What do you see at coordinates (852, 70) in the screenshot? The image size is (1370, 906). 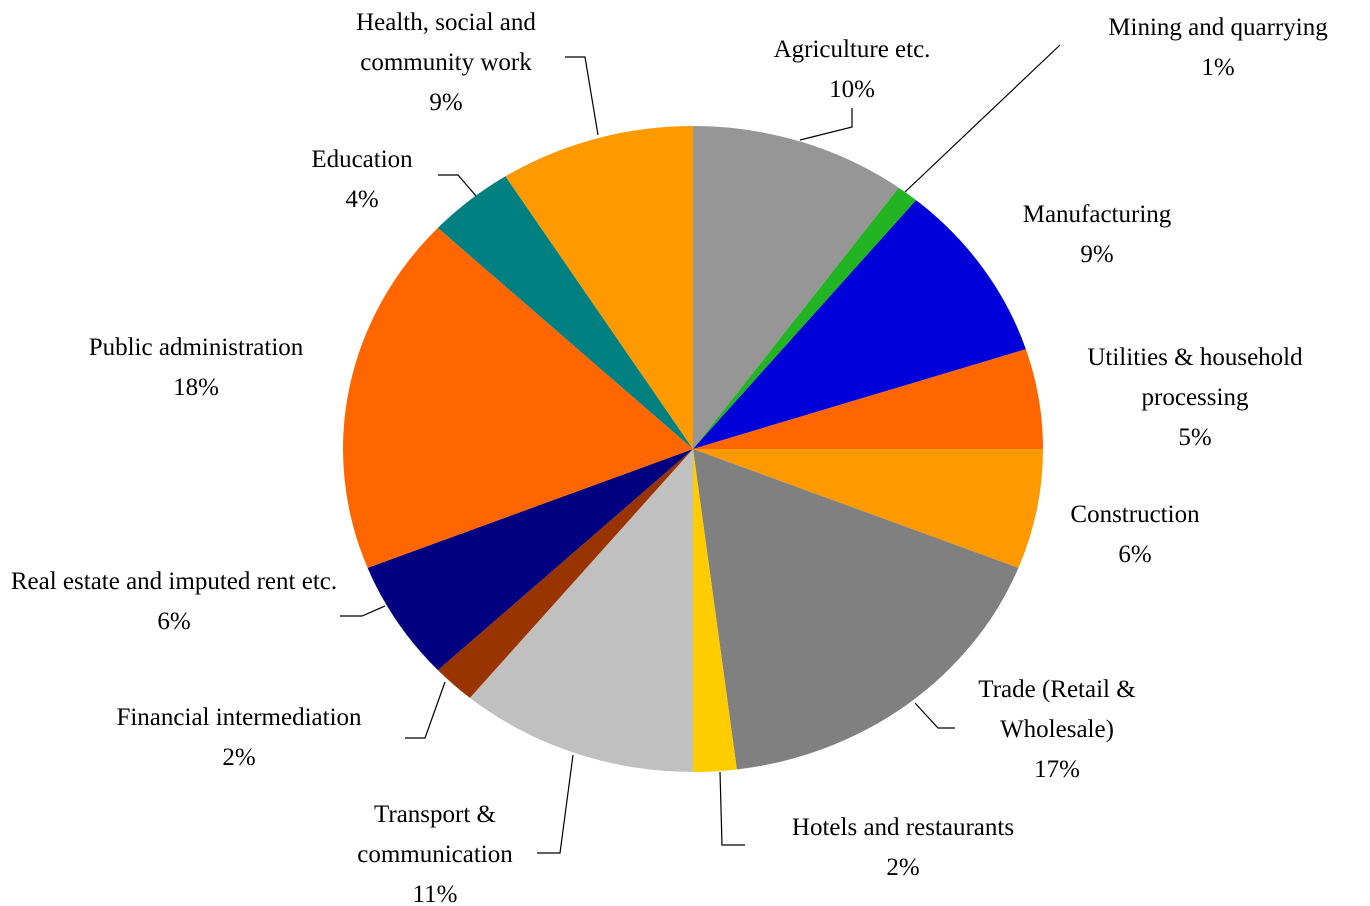 I see `data-label: Agriculture etc. 10%` at bounding box center [852, 70].